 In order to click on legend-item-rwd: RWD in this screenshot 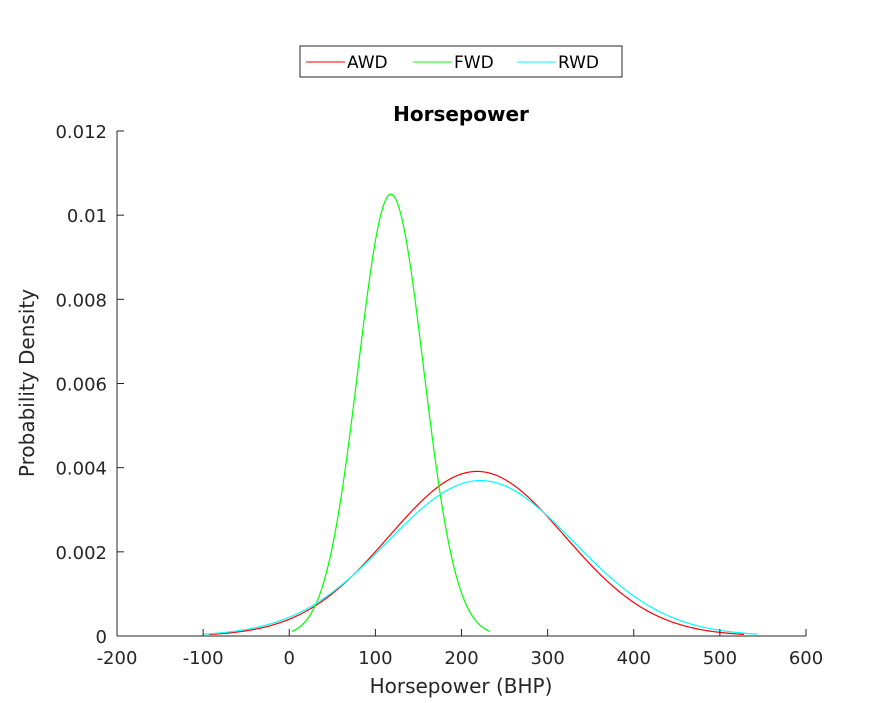, I will do `click(558, 63)`.